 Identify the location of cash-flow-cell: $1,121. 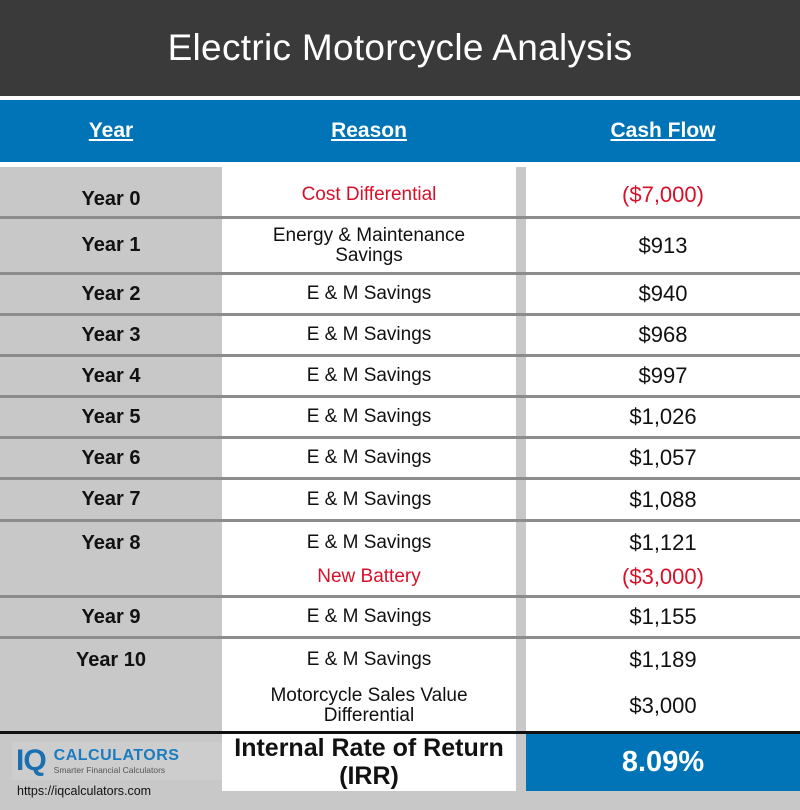
(663, 543).